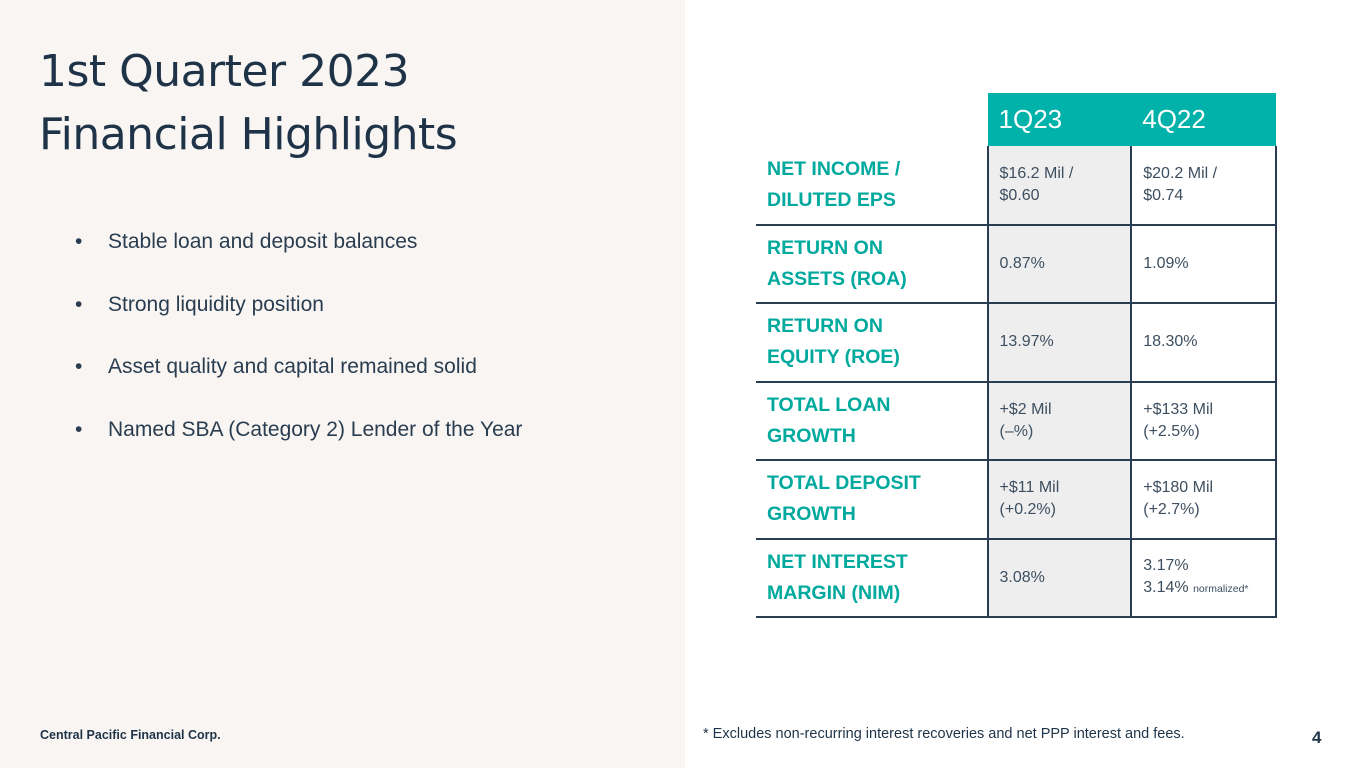 Image resolution: width=1365 pixels, height=768 pixels. Describe the element at coordinates (1036, 173) in the screenshot. I see `cell-line: $16.2 Mil /` at that location.